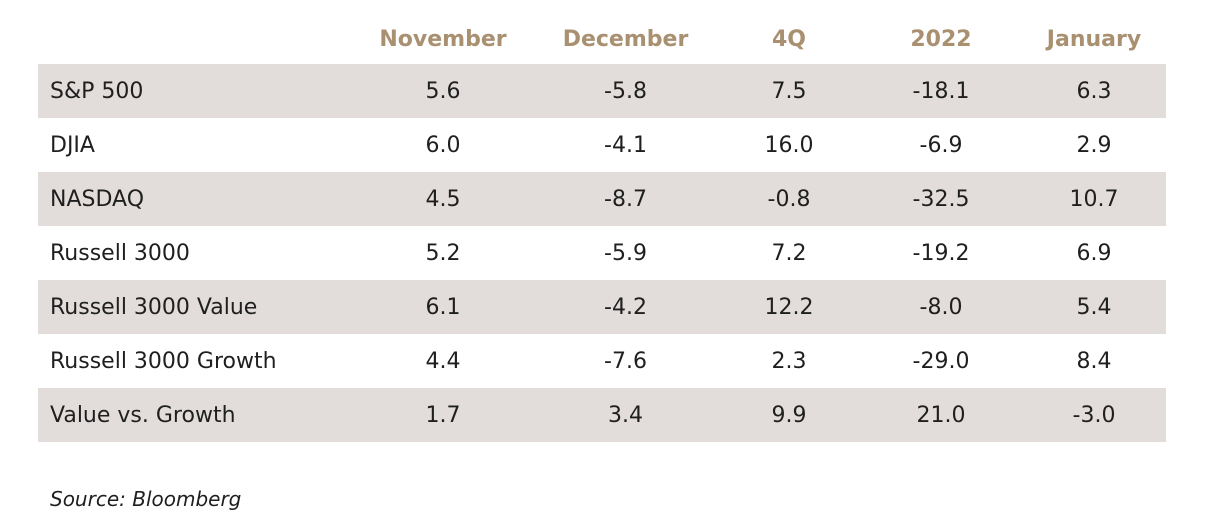 The height and width of the screenshot is (526, 1230). Describe the element at coordinates (1094, 253) in the screenshot. I see `table-cell: 6.9` at that location.